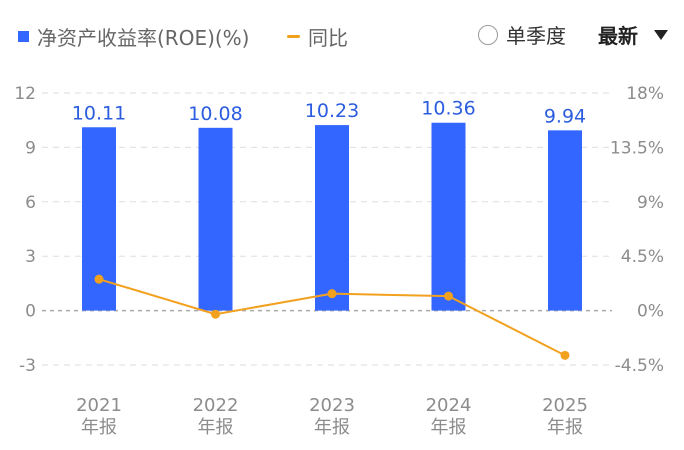 This screenshot has width=684, height=450. Describe the element at coordinates (448, 109) in the screenshot. I see `bar-value-label: 10.36` at that location.